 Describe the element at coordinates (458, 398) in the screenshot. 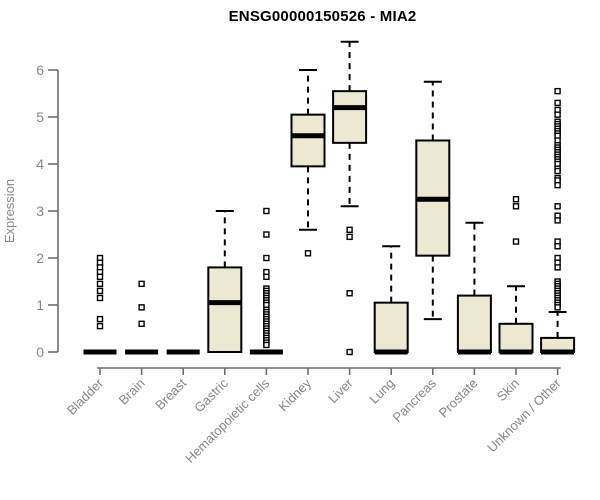

I see `x-tick-label-prostate: Prostate` at that location.